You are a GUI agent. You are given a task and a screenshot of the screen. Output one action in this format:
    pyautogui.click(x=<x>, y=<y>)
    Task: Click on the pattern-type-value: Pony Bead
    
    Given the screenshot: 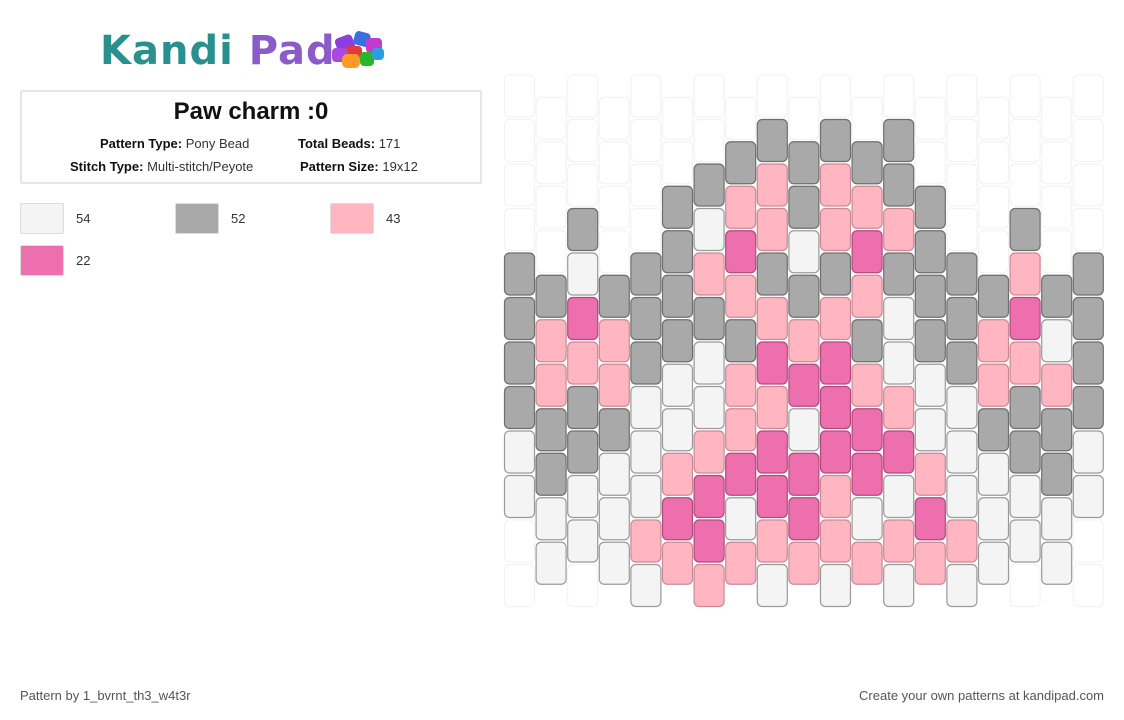 What is the action you would take?
    pyautogui.click(x=217, y=143)
    